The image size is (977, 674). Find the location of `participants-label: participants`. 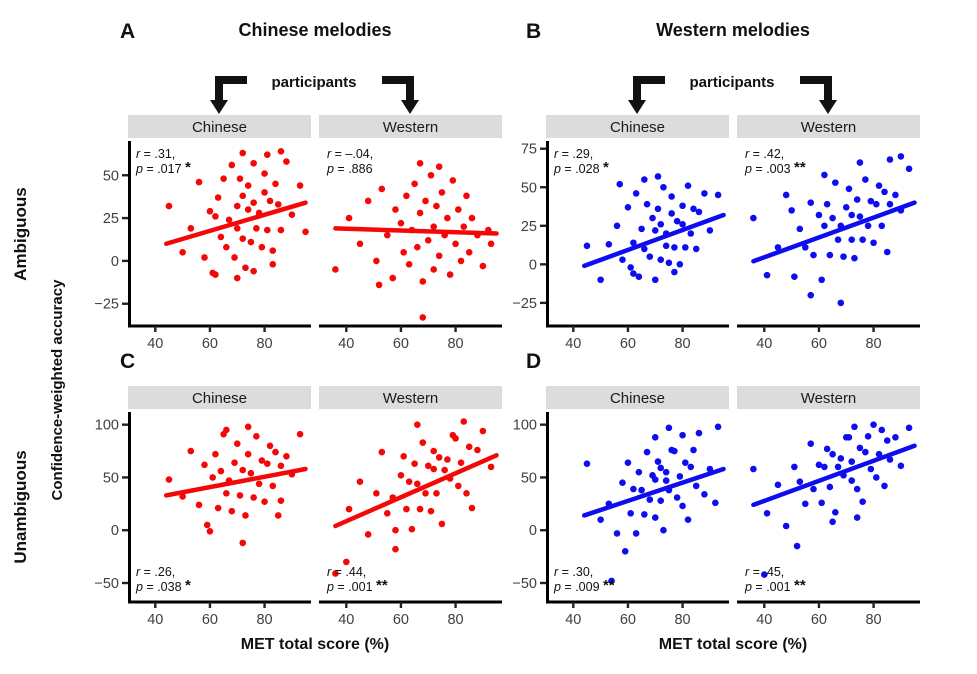

participants-label: participants is located at coordinates (731, 82).